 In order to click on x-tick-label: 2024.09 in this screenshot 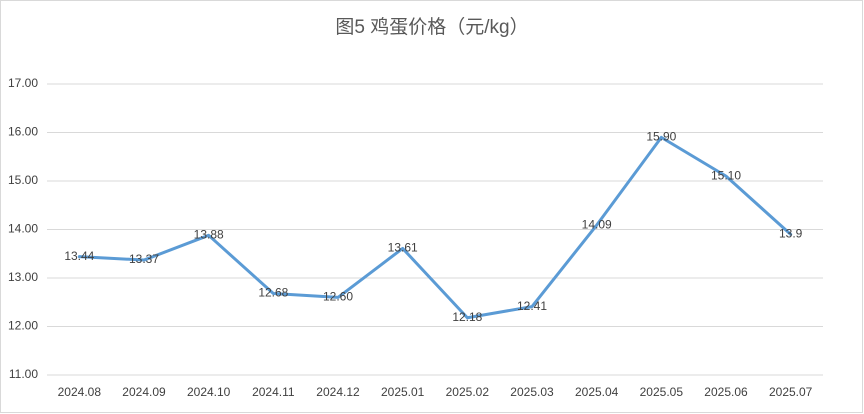, I will do `click(144, 392)`.